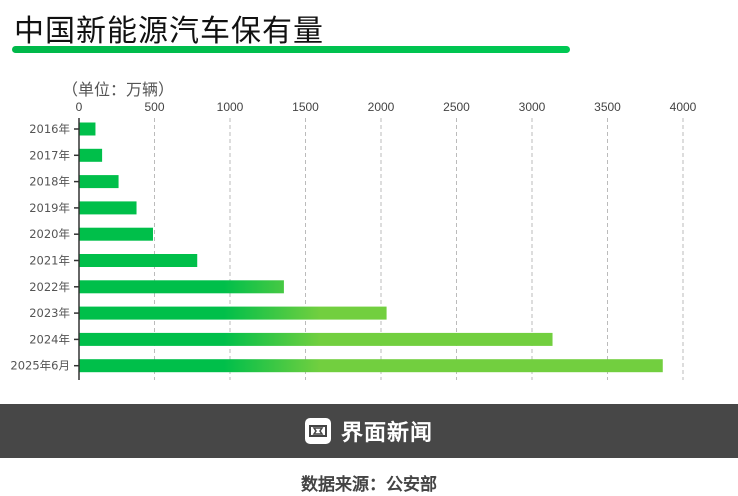 This screenshot has width=738, height=496. I want to click on y-tick-label: 2024年, so click(49, 339).